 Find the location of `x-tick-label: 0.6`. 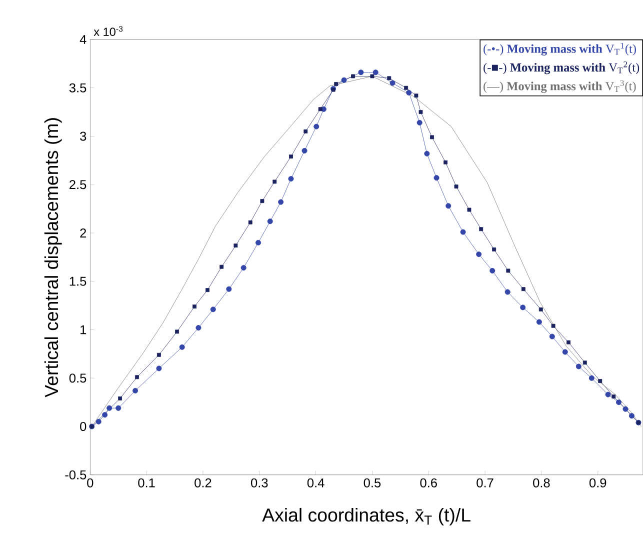

x-tick-label: 0.6 is located at coordinates (428, 483).